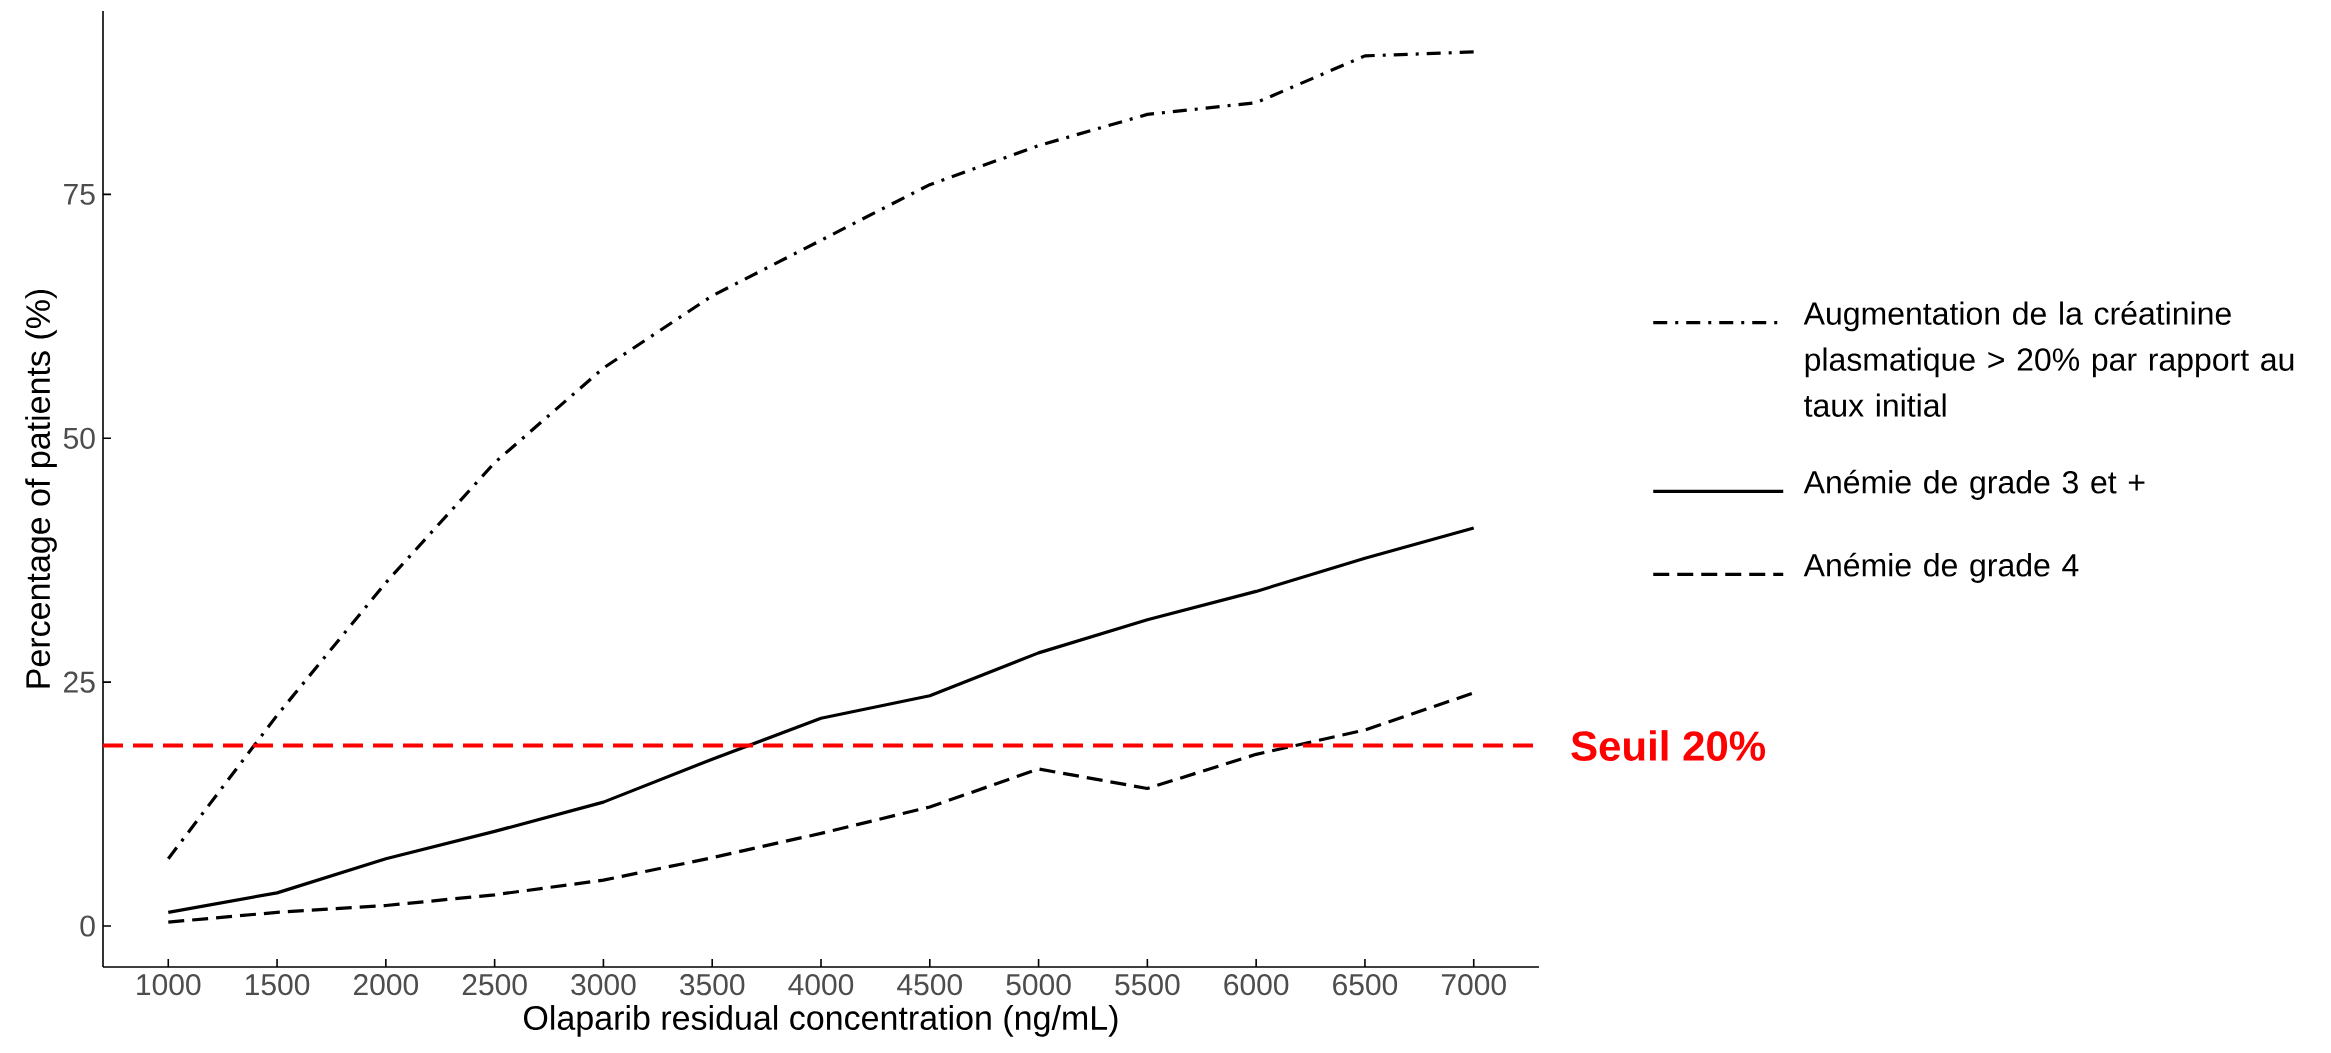  What do you see at coordinates (277, 985) in the screenshot?
I see `x-tick-label: 1500` at bounding box center [277, 985].